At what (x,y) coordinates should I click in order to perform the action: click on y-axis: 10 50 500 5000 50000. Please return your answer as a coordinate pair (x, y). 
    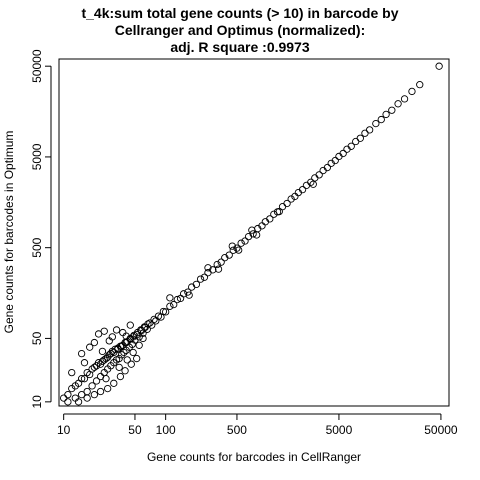
    Looking at the image, I should click on (41, 229).